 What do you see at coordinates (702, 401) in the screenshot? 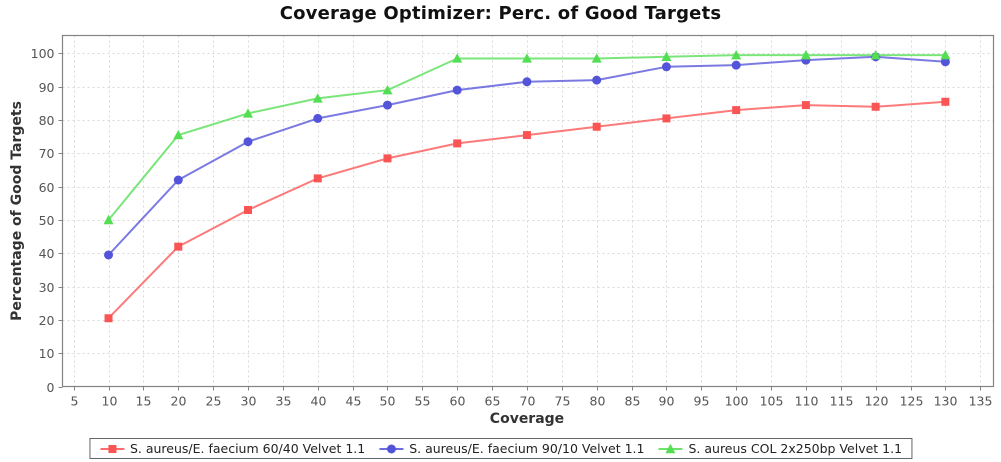
I see `x-tick-label: 95` at bounding box center [702, 401].